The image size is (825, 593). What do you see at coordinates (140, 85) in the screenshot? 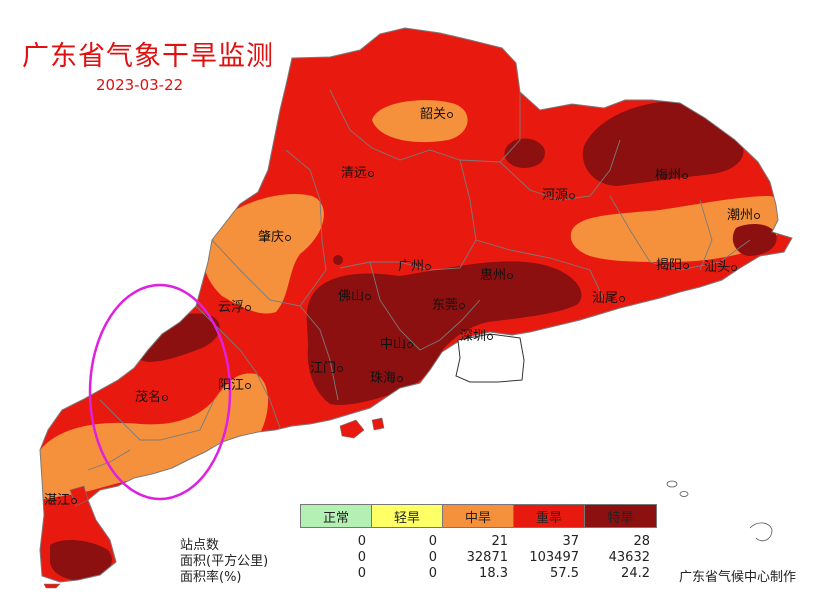
I see `map-date: 2023-03-22` at bounding box center [140, 85].